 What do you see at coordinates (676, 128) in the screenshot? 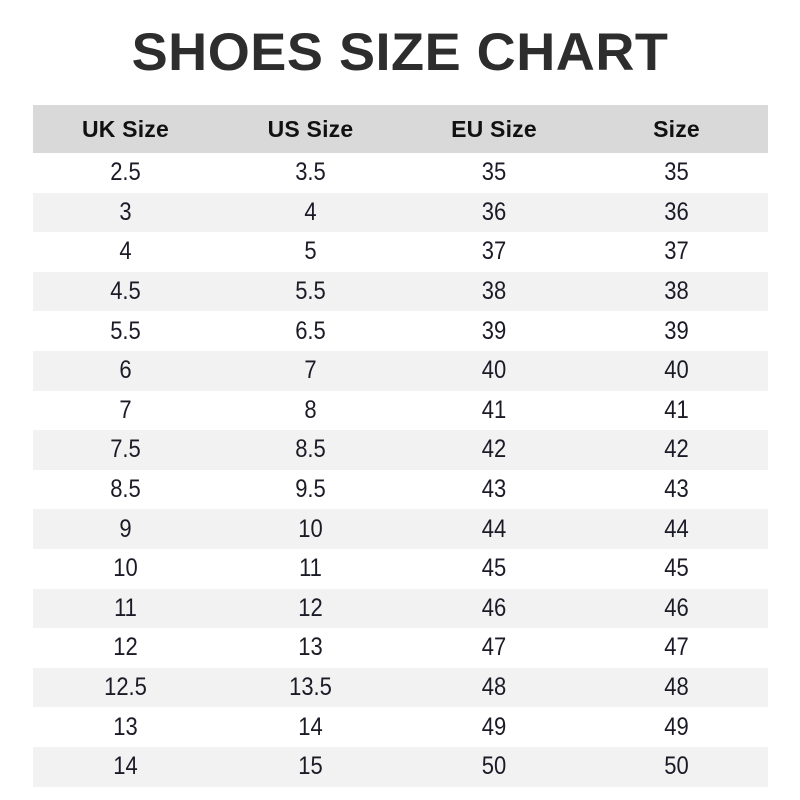
I see `column-header-size: Size` at bounding box center [676, 128].